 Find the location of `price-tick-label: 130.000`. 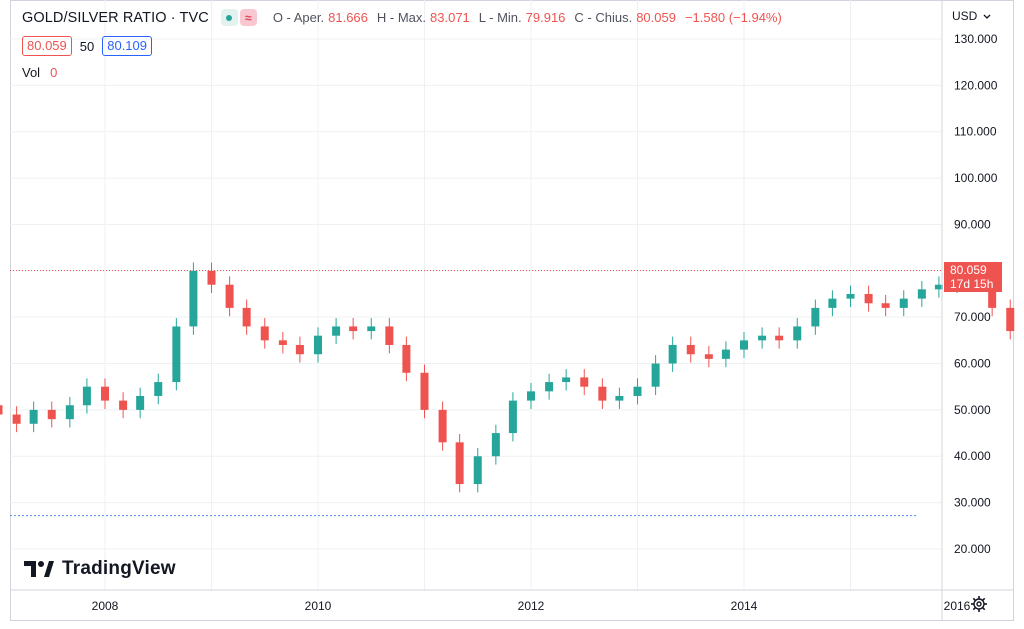

price-tick-label: 130.000 is located at coordinates (976, 39).